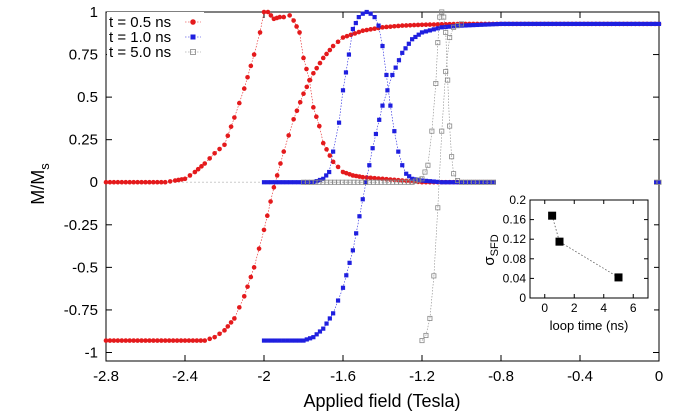 The height and width of the screenshot is (416, 683). Describe the element at coordinates (44, 166) in the screenshot. I see `y-axis-label-subscript: s` at that location.